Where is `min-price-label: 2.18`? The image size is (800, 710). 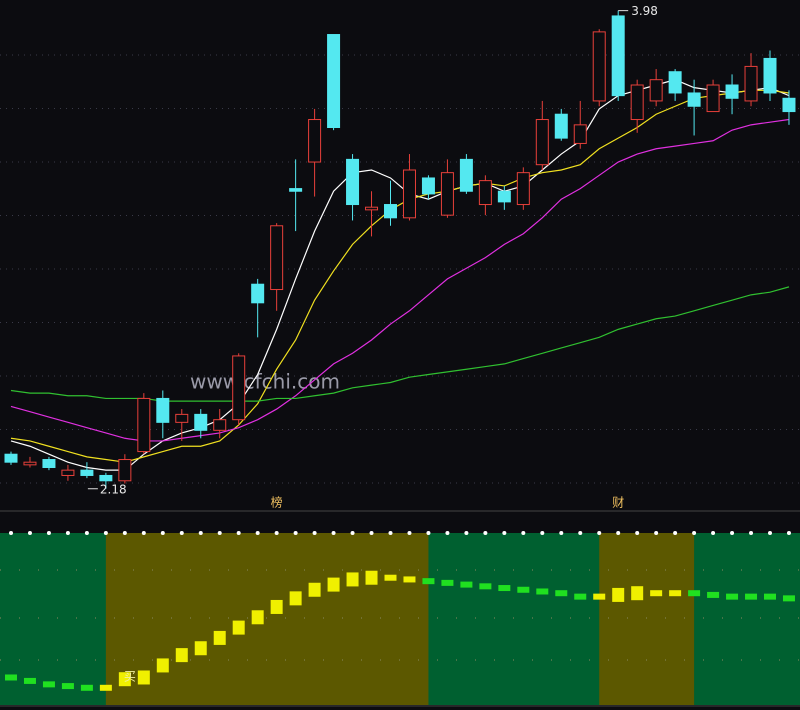
min-price-label: 2.18 is located at coordinates (113, 489).